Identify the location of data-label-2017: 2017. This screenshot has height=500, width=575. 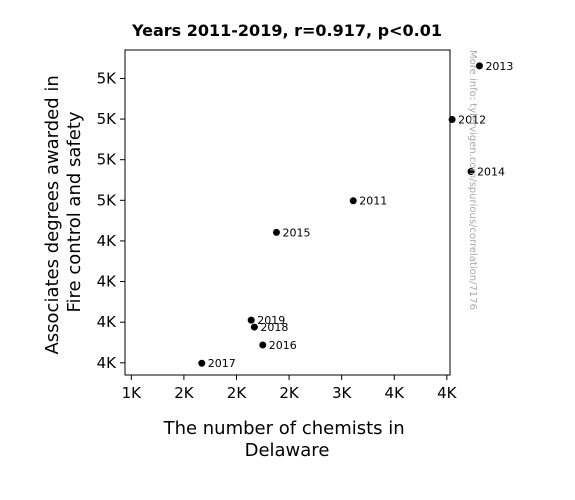
(222, 363).